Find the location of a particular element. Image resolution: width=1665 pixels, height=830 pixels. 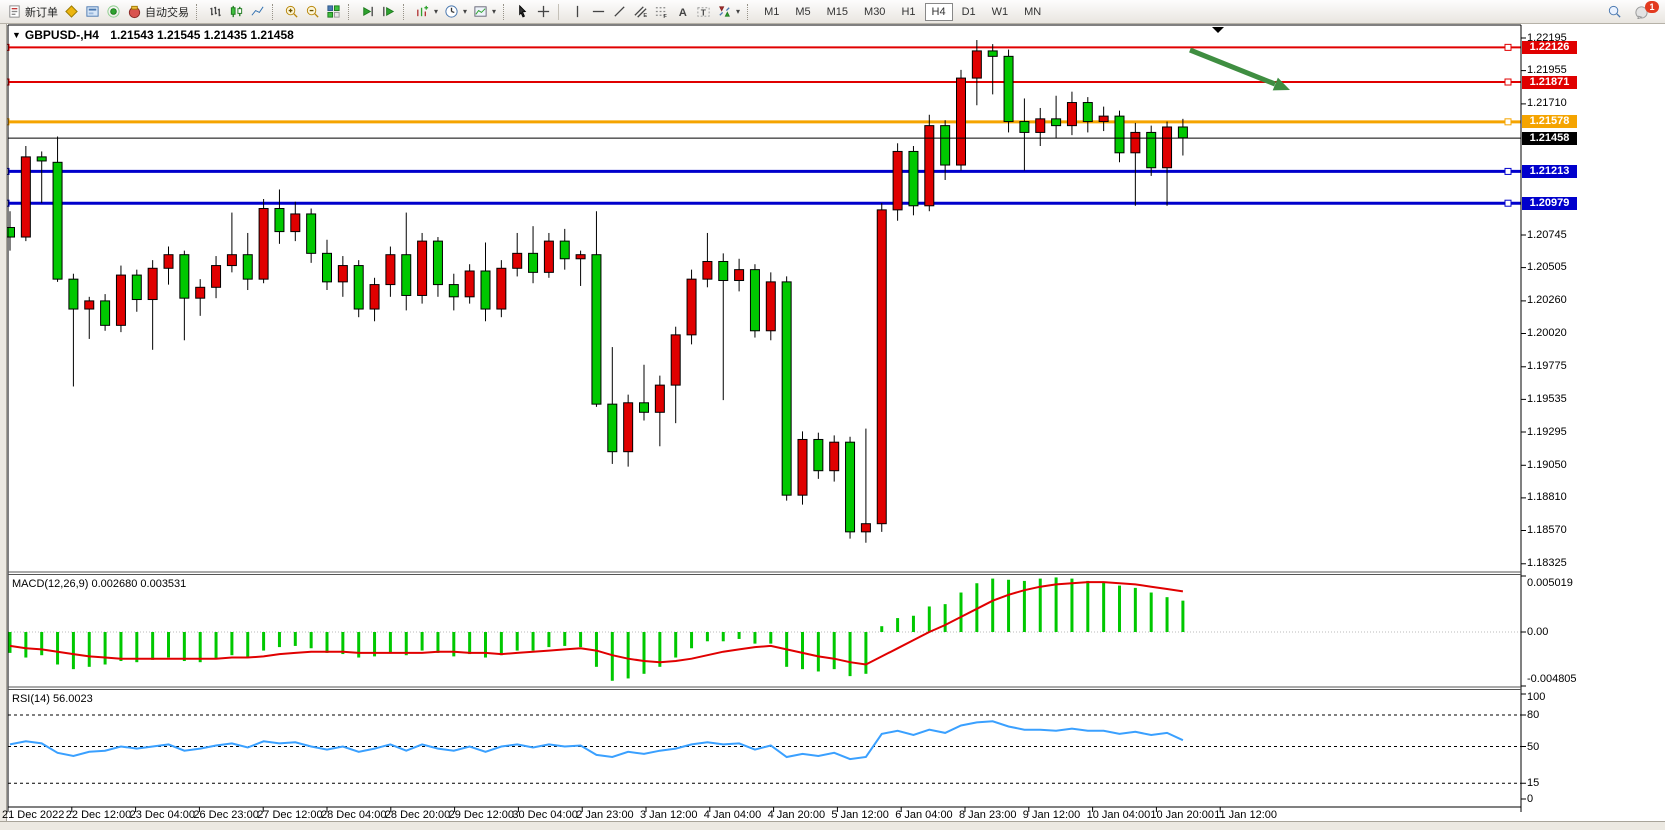

trendline-button is located at coordinates (619, 11).